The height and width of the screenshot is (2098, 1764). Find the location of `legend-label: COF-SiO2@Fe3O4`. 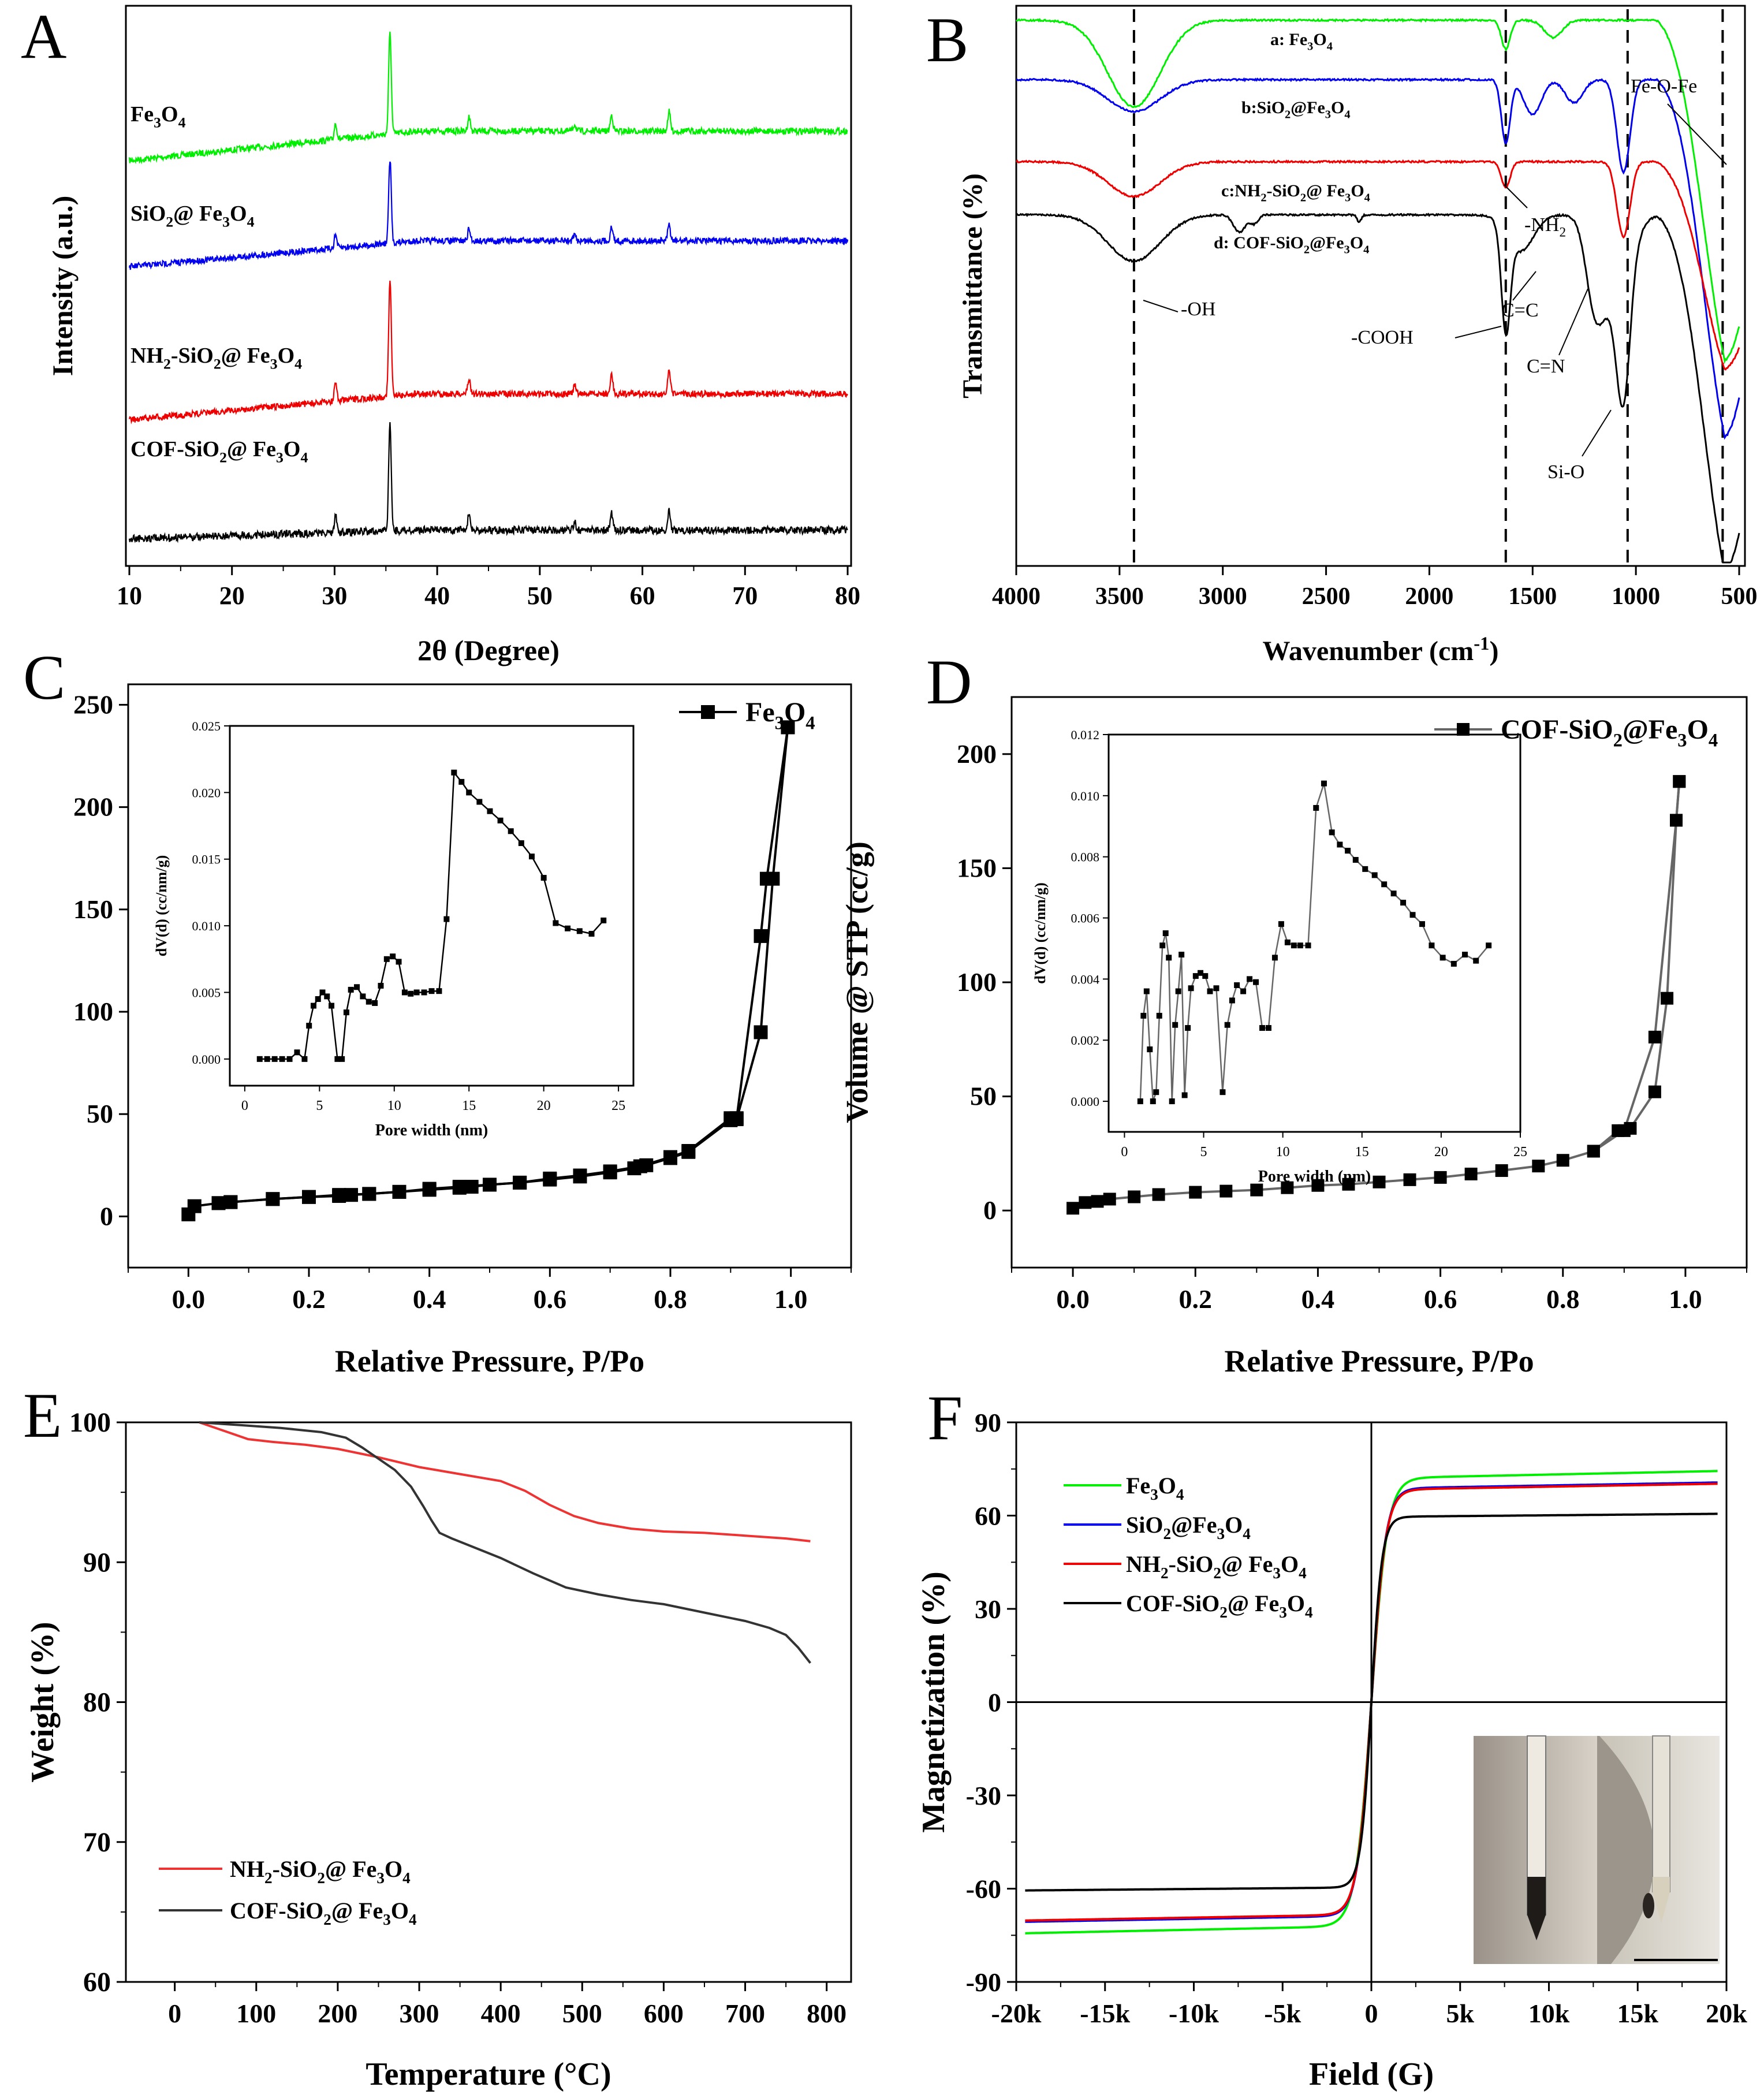

legend-label: COF-SiO2@Fe3O4 is located at coordinates (1609, 732).